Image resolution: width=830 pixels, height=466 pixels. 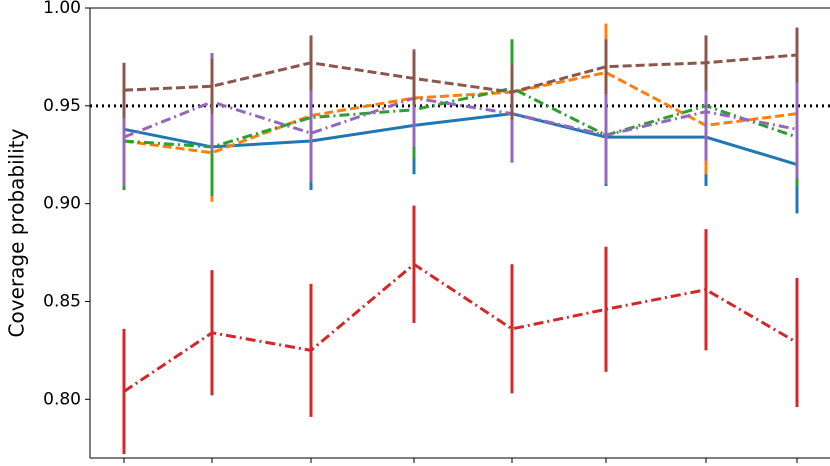 What do you see at coordinates (62, 204) in the screenshot?
I see `y-tick-label: 0.90` at bounding box center [62, 204].